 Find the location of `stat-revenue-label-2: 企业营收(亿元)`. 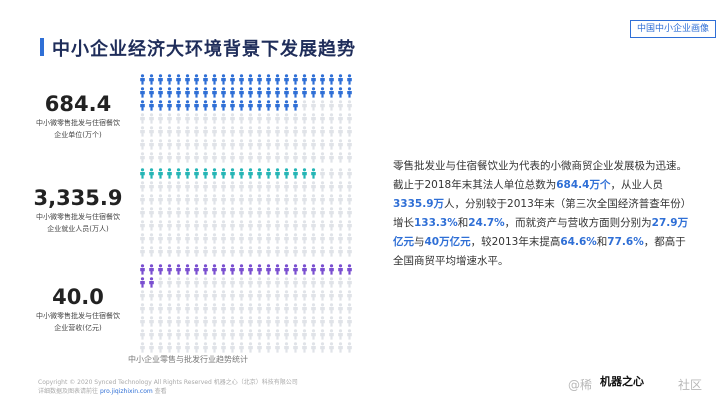

stat-revenue-label-2: 企业营收(亿元) is located at coordinates (78, 328).